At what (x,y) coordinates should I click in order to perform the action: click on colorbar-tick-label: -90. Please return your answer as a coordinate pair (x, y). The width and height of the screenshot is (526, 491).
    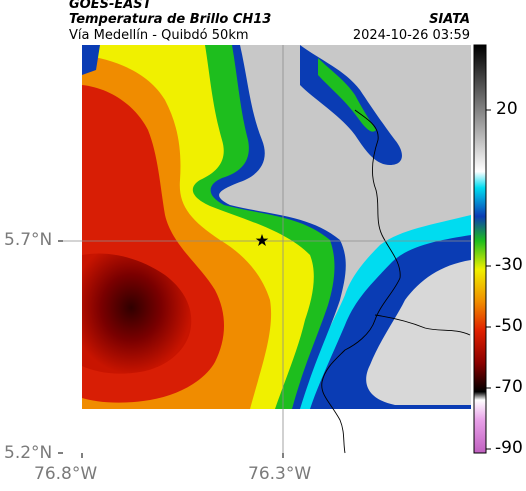
    Looking at the image, I should click on (509, 448).